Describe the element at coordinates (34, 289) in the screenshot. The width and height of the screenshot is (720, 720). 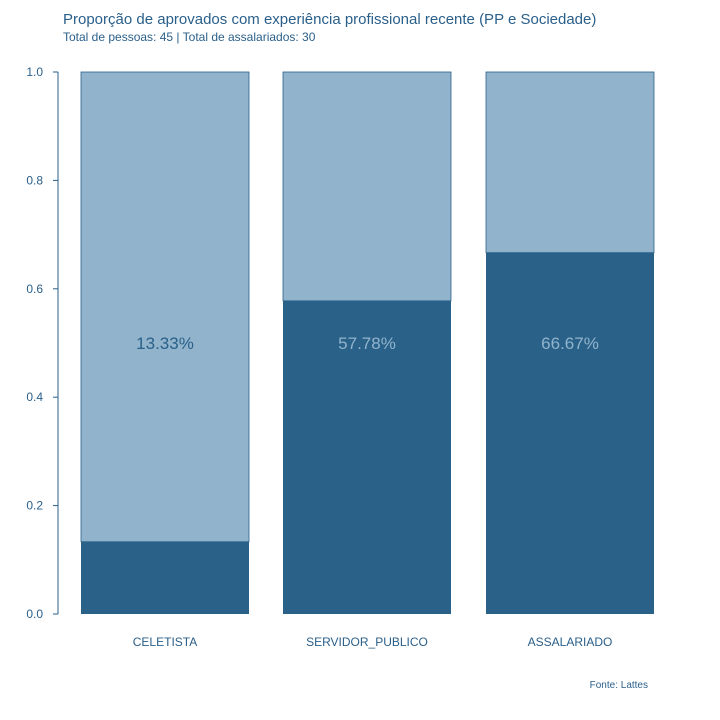
I see `y-tick-label: 0.6` at that location.